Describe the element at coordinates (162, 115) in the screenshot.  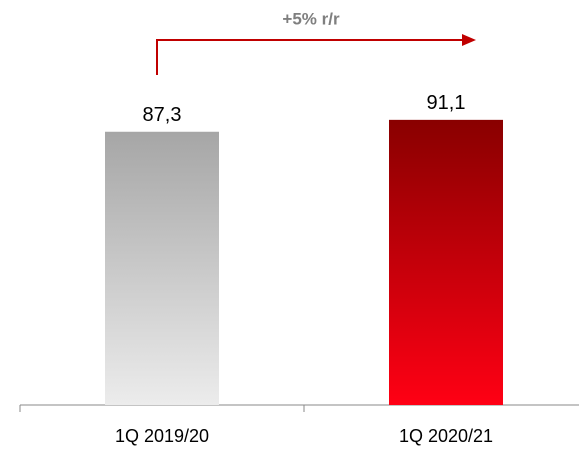
I see `value-label: 87,3` at that location.